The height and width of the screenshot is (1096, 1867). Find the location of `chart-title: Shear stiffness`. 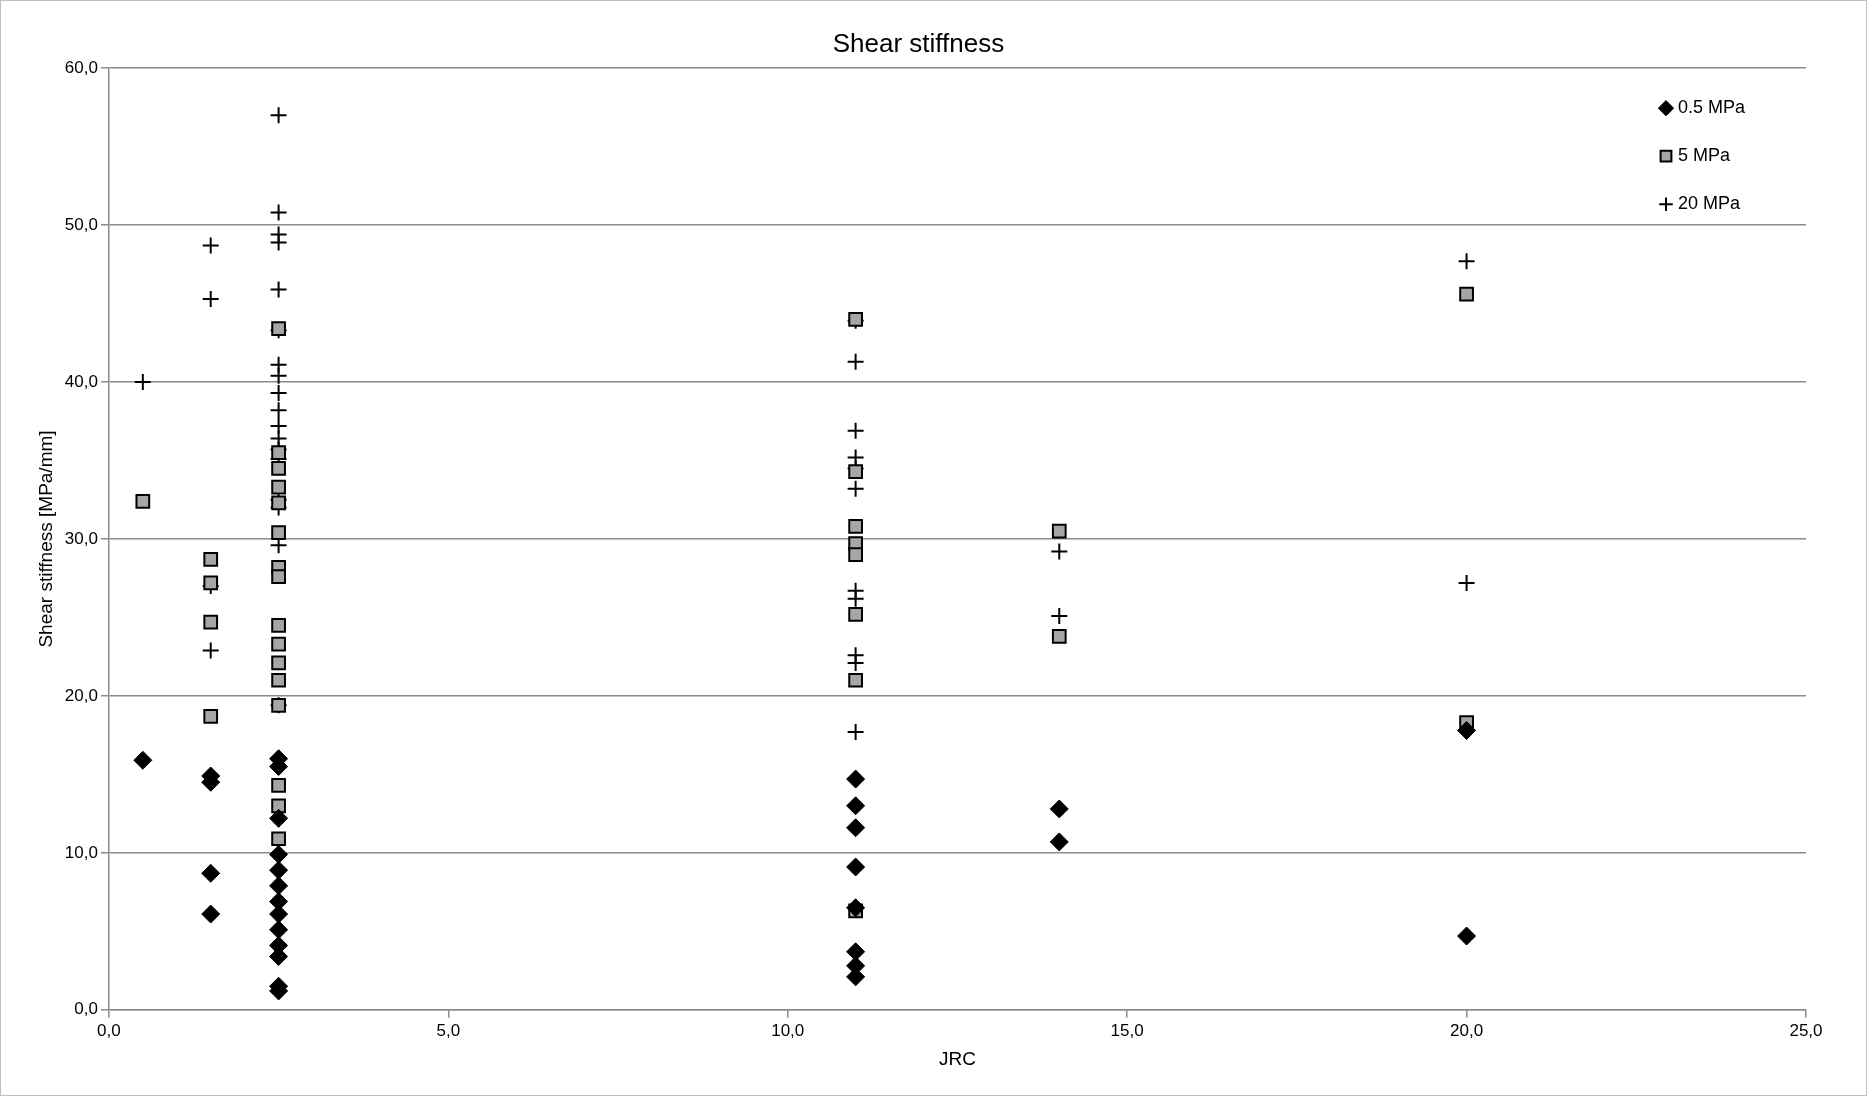

chart-title: Shear stiffness is located at coordinates (918, 42).